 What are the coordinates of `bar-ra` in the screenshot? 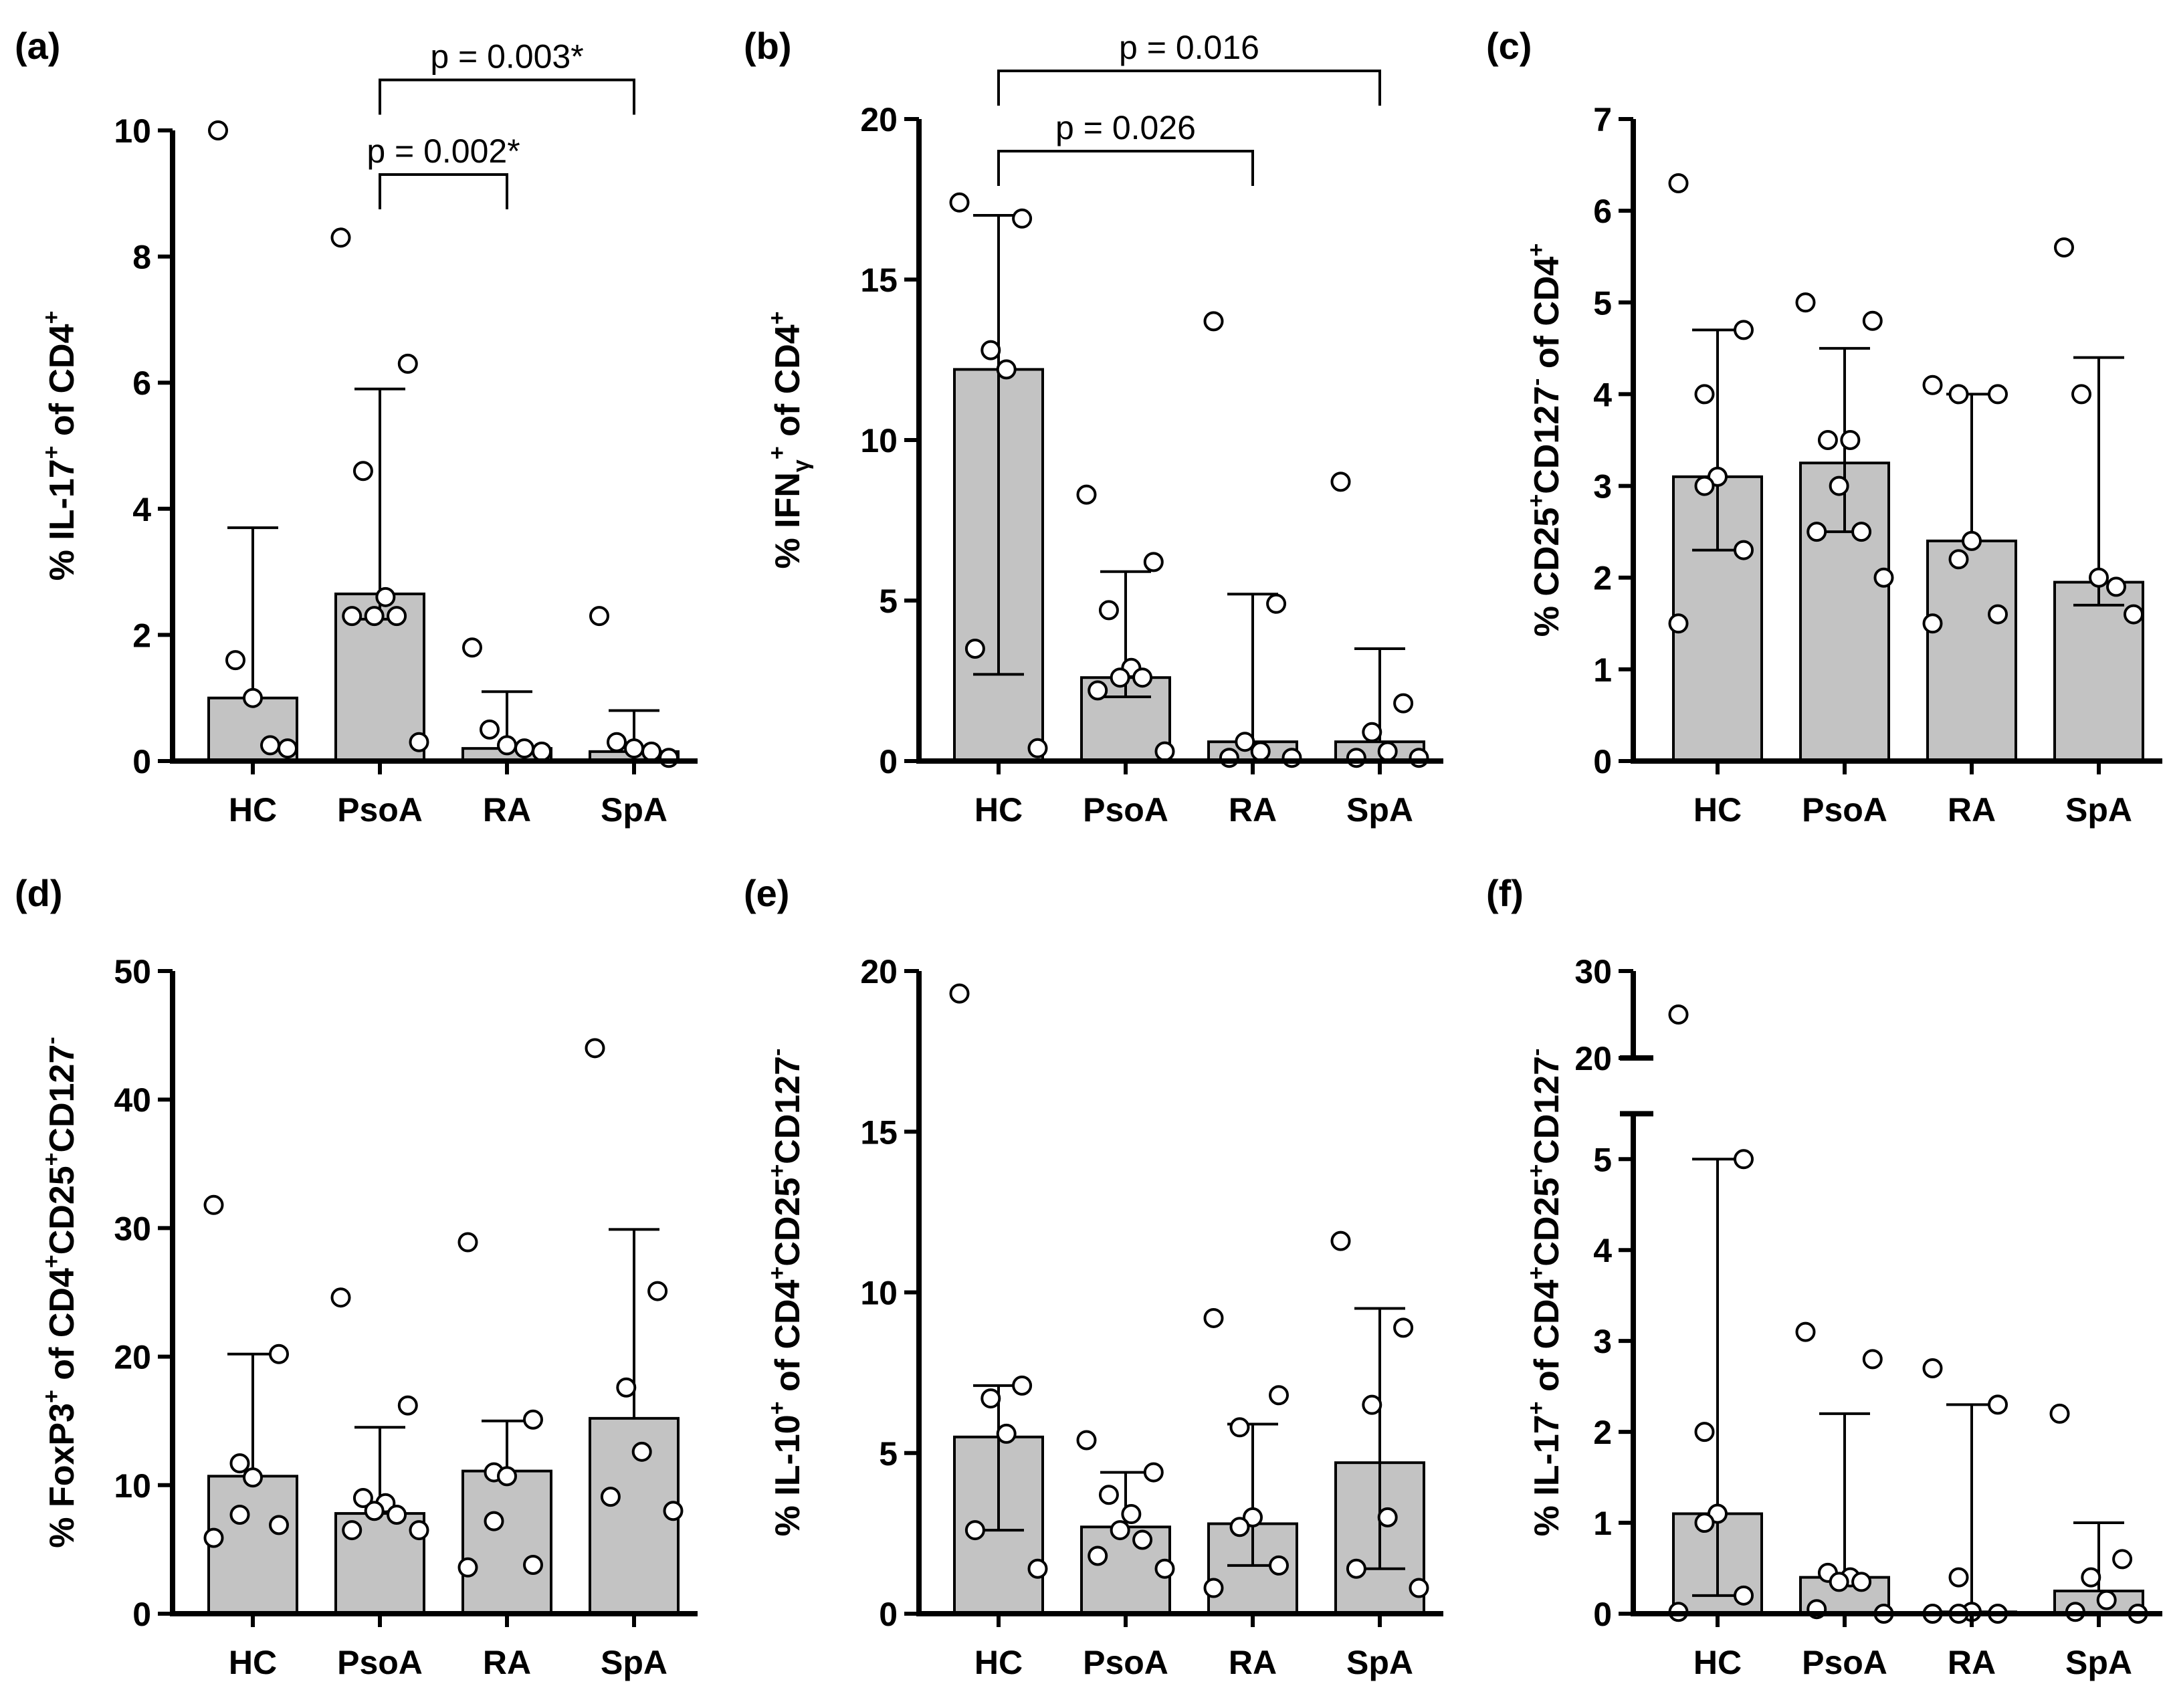 It's located at (506, 1542).